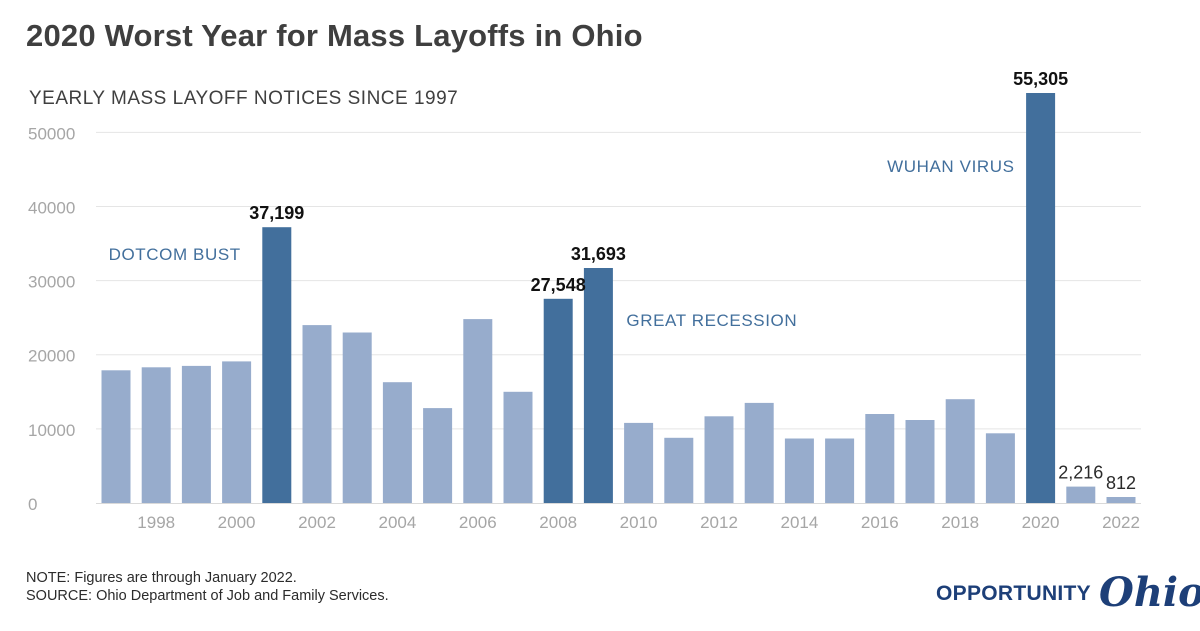  Describe the element at coordinates (799, 470) in the screenshot. I see `bar-2014` at that location.